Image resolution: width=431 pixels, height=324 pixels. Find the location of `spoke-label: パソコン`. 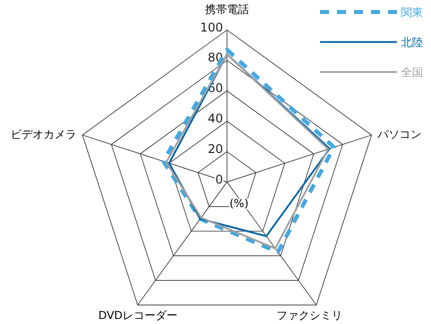

spoke-label: パソコン is located at coordinates (399, 135).